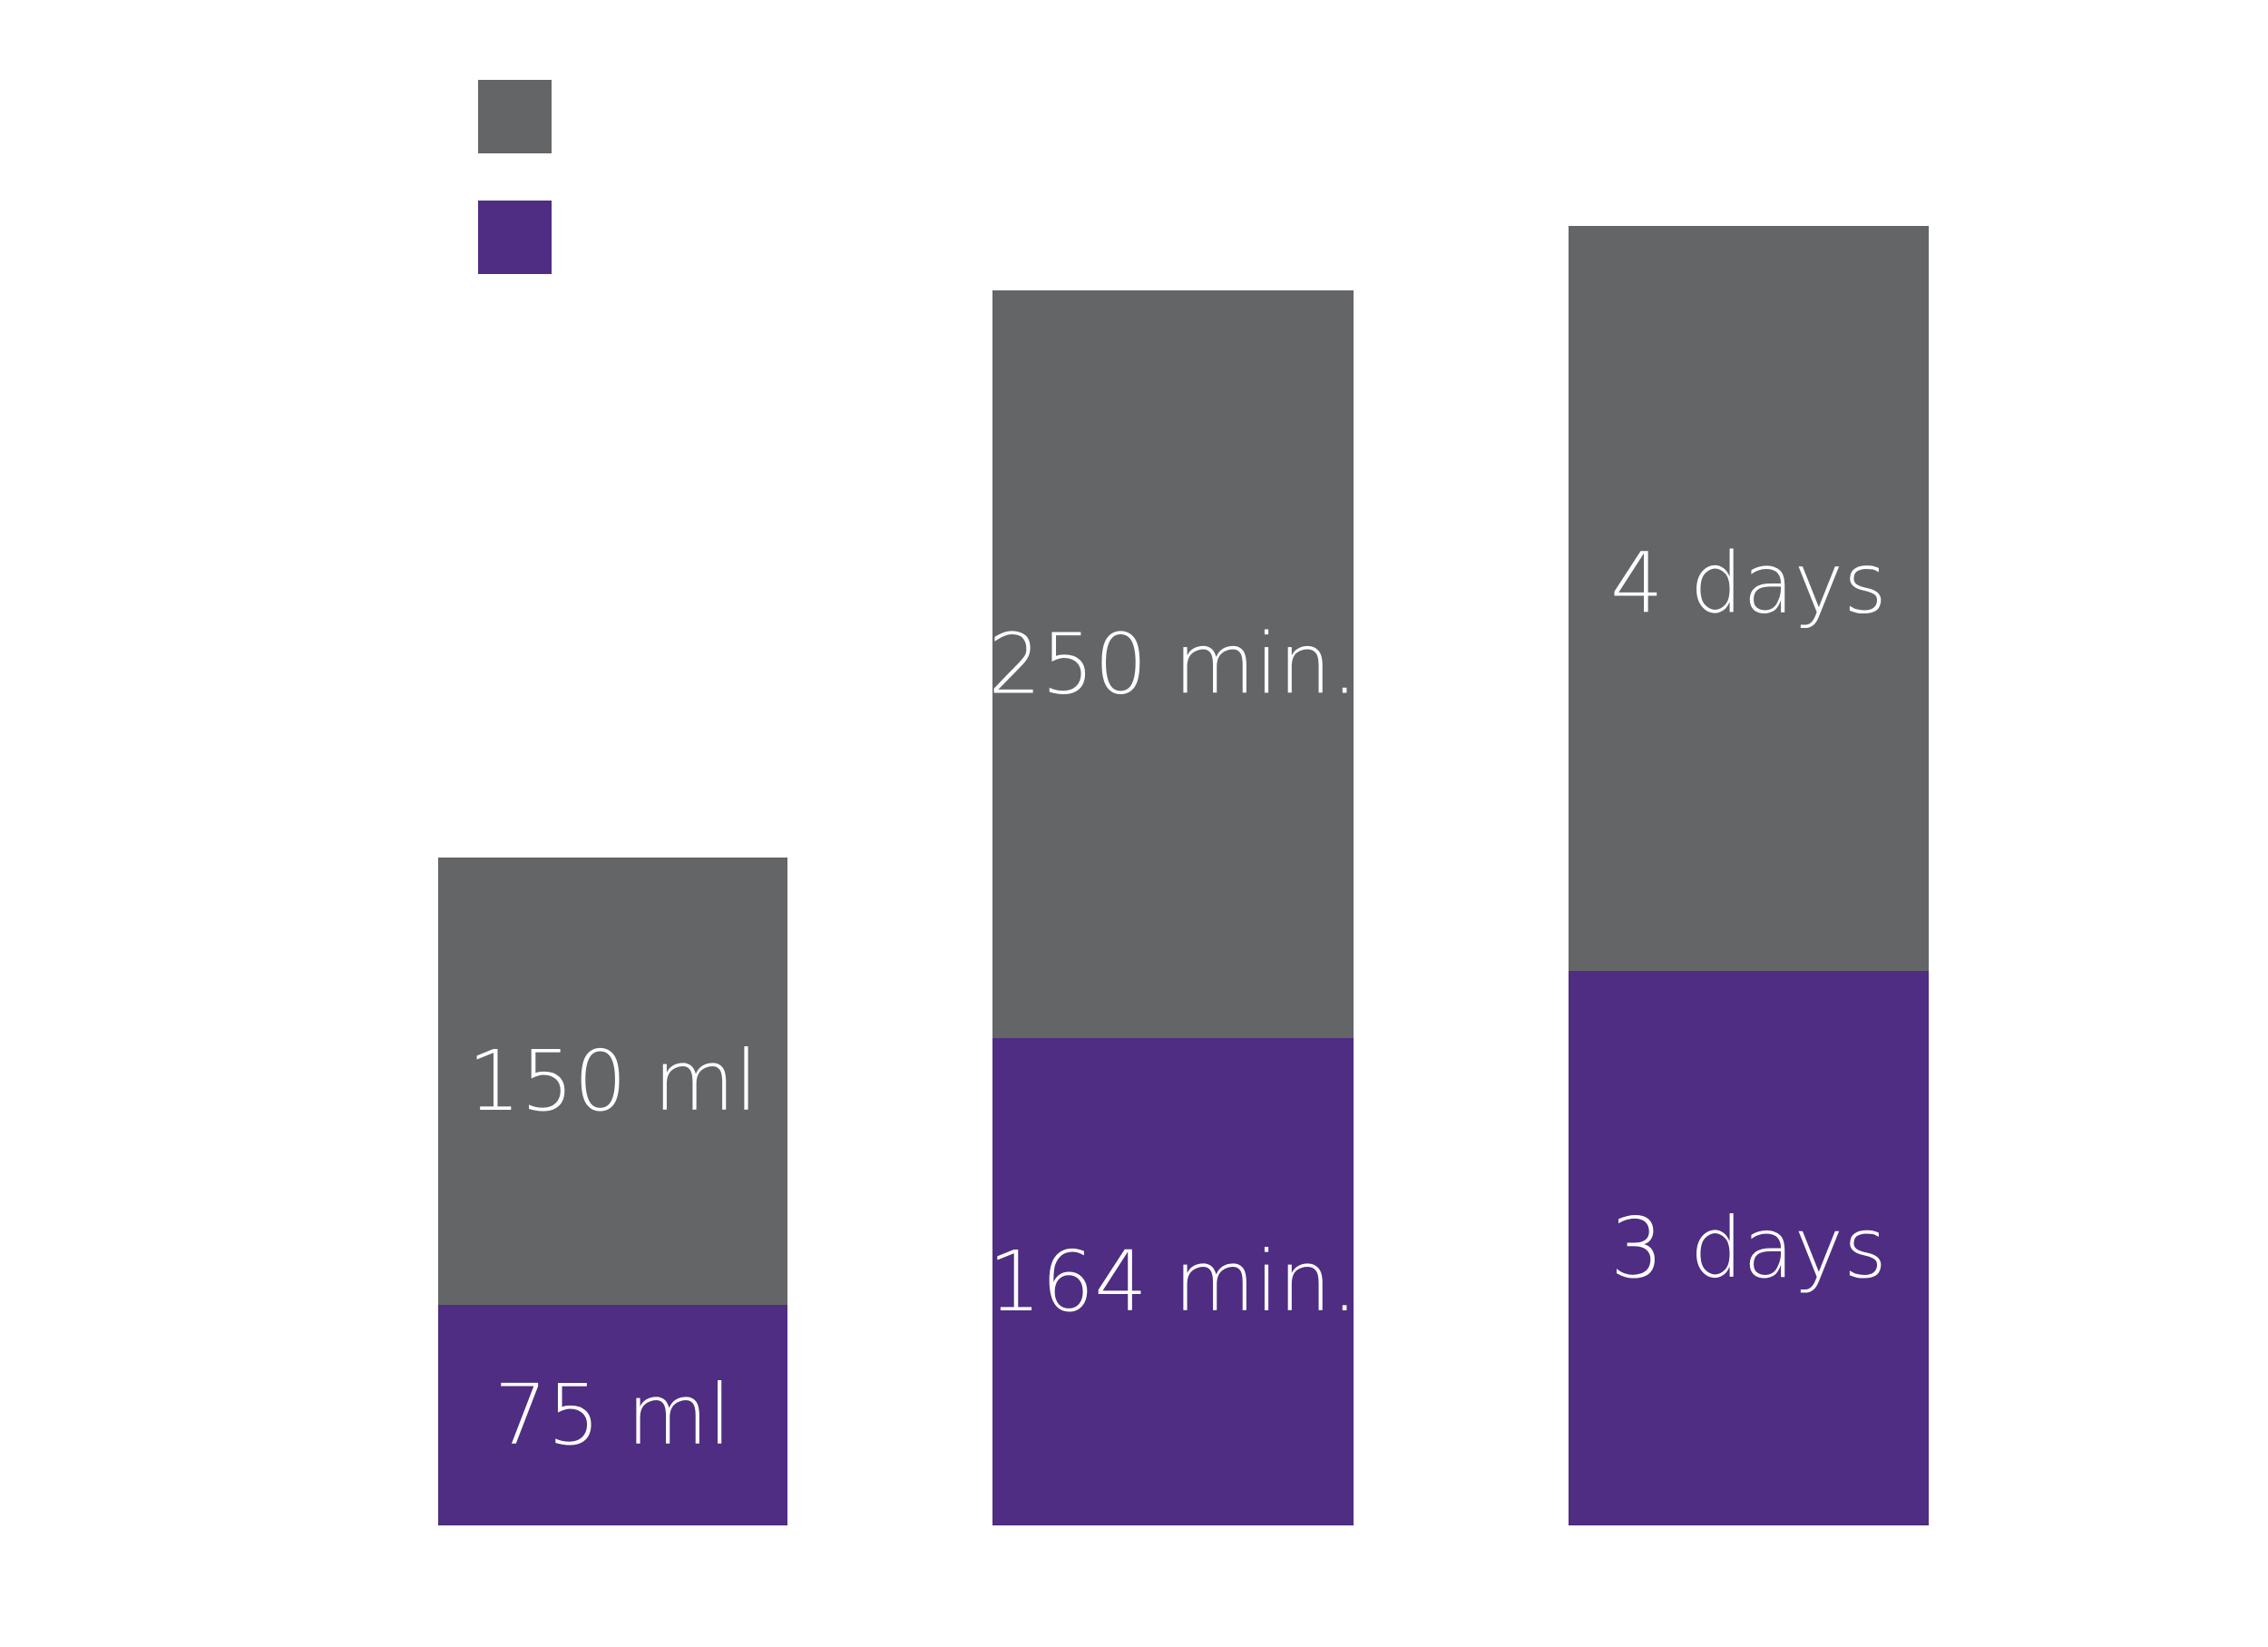 This screenshot has width=2268, height=1647. I want to click on data-label-lower-1: 75 ml, so click(613, 1415).